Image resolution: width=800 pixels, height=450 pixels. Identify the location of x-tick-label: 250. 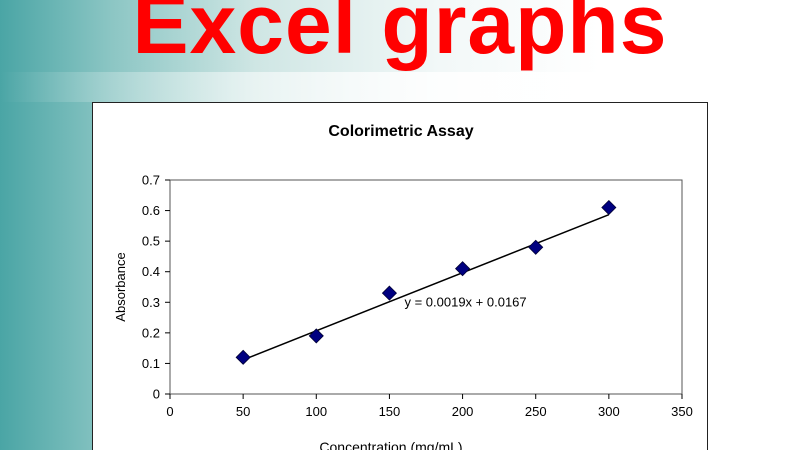
(536, 411).